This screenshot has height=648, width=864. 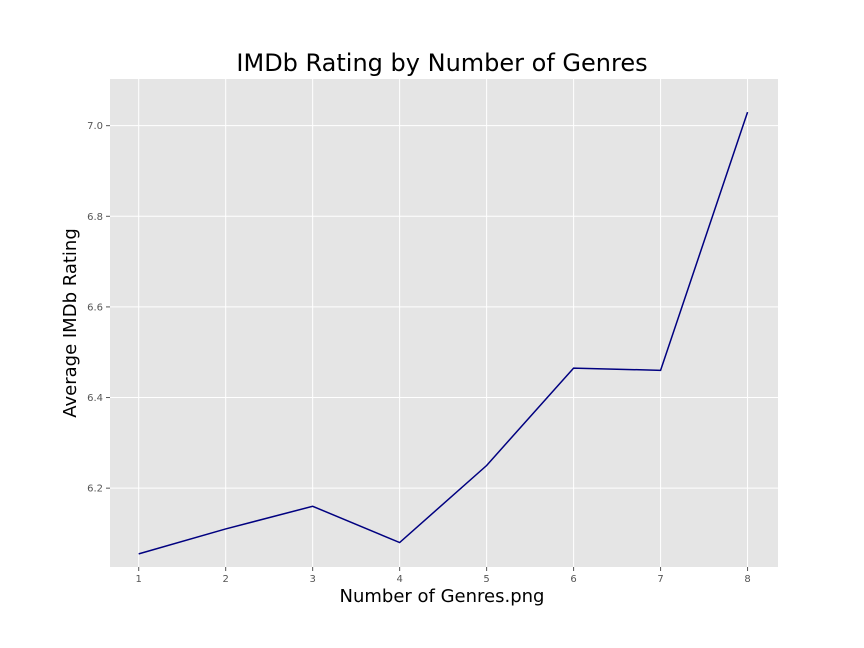 What do you see at coordinates (70, 323) in the screenshot?
I see `y-axis-label: Average IMDb Rating` at bounding box center [70, 323].